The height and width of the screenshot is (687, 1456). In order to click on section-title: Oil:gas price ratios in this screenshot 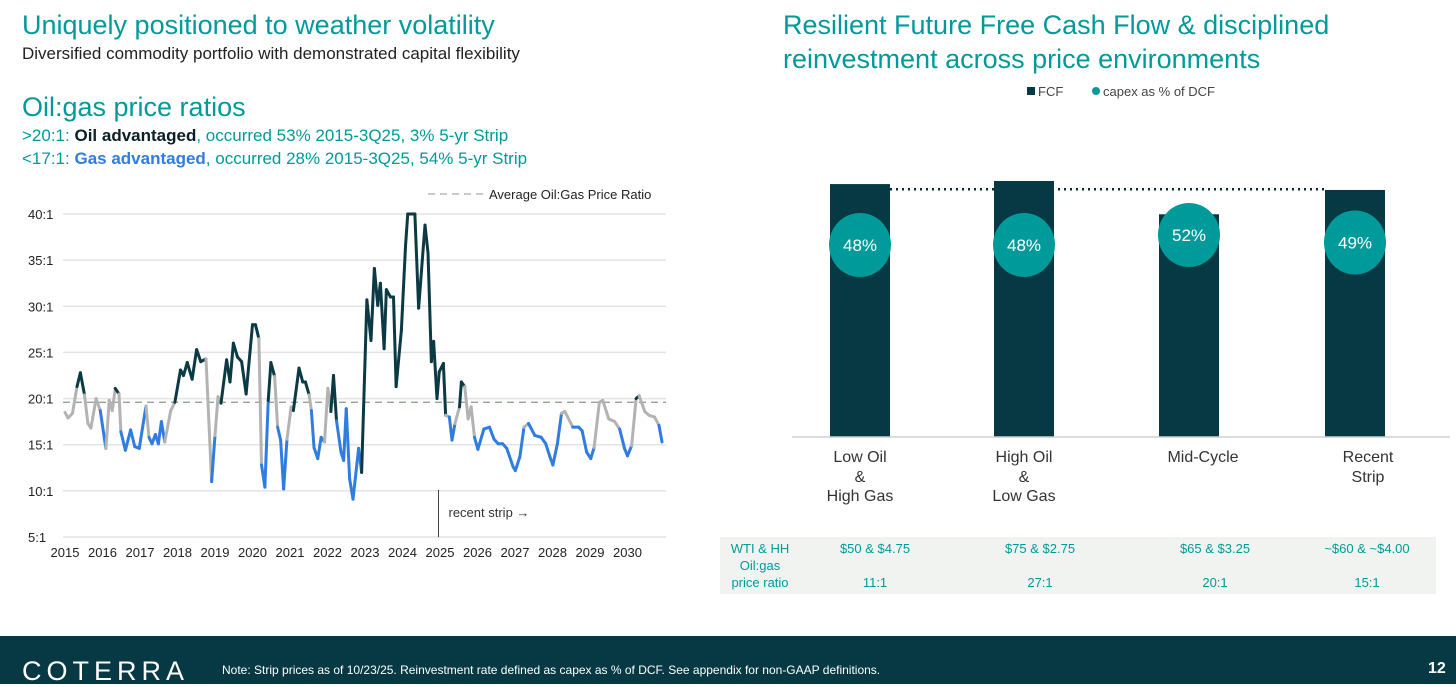, I will do `click(134, 107)`.